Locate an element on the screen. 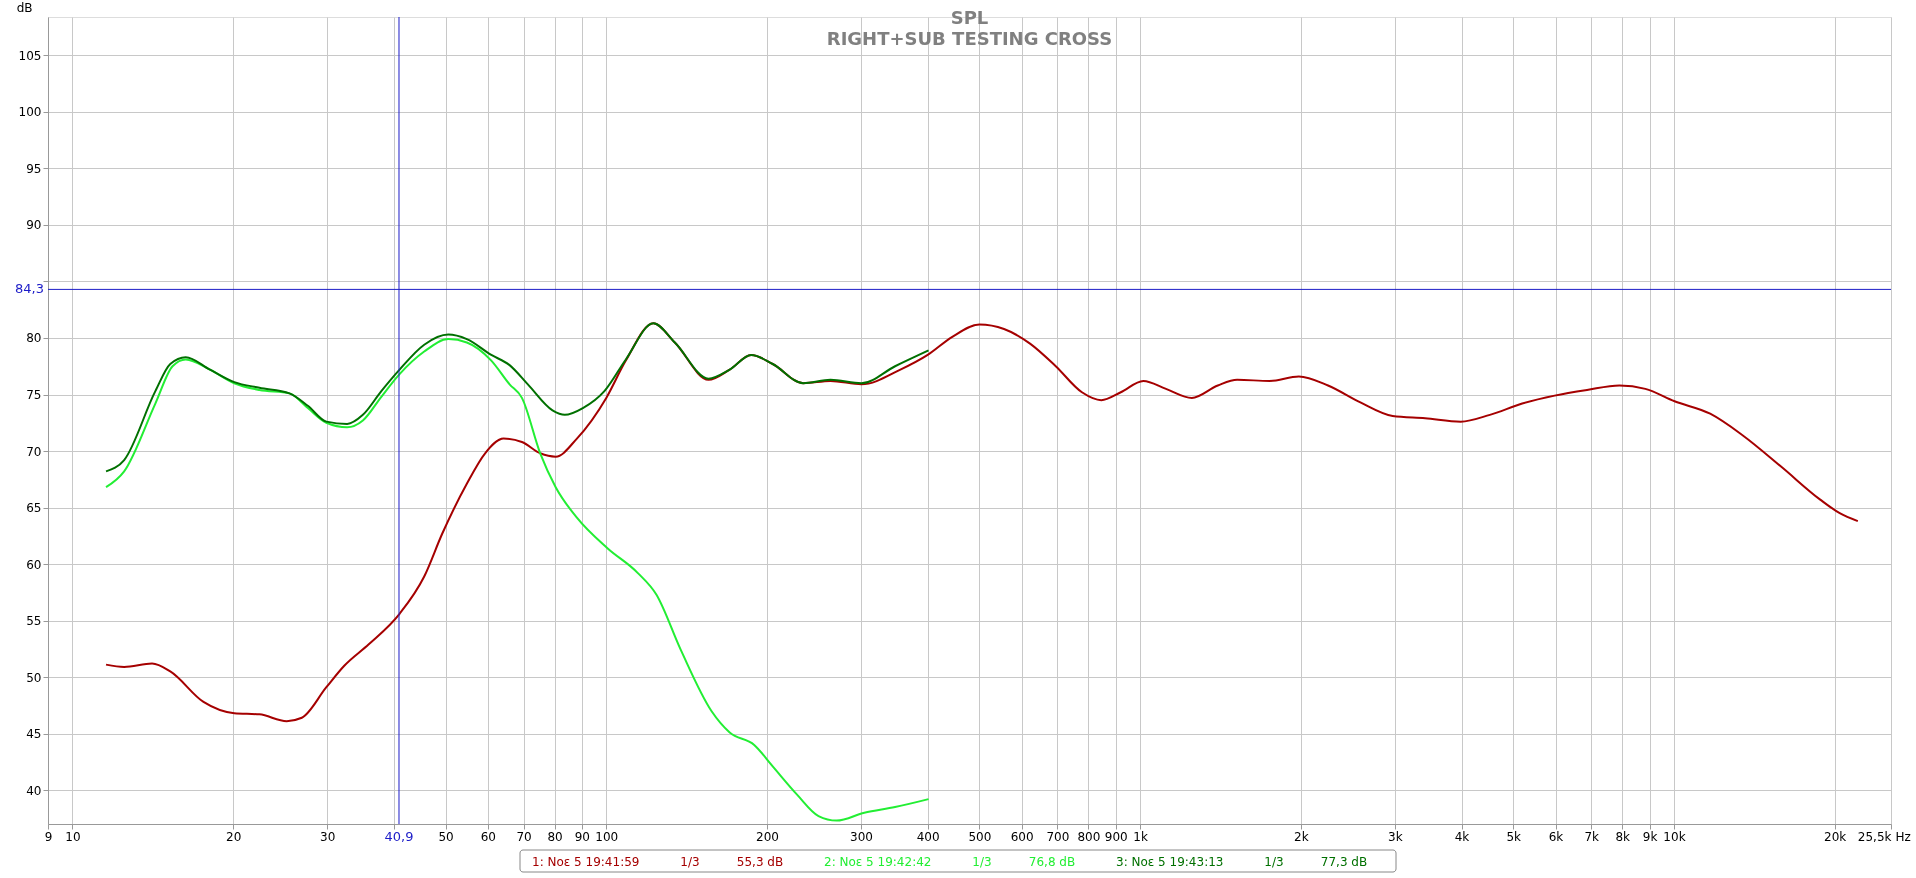 This screenshot has height=878, width=1916. text: RIGHT+SUB TESTING CROSS is located at coordinates (969, 38).